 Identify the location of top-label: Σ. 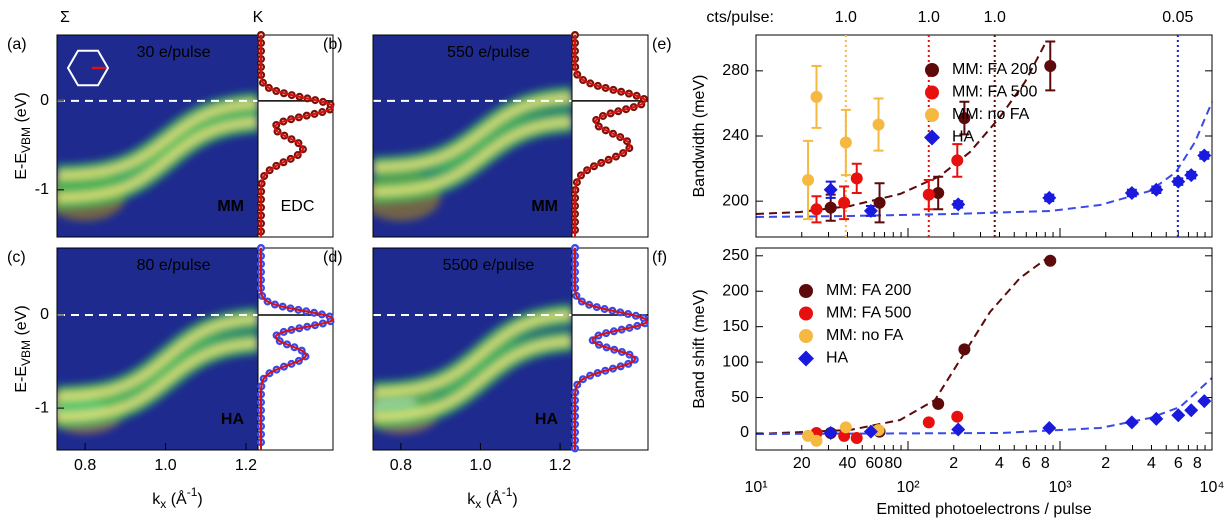
(65, 17).